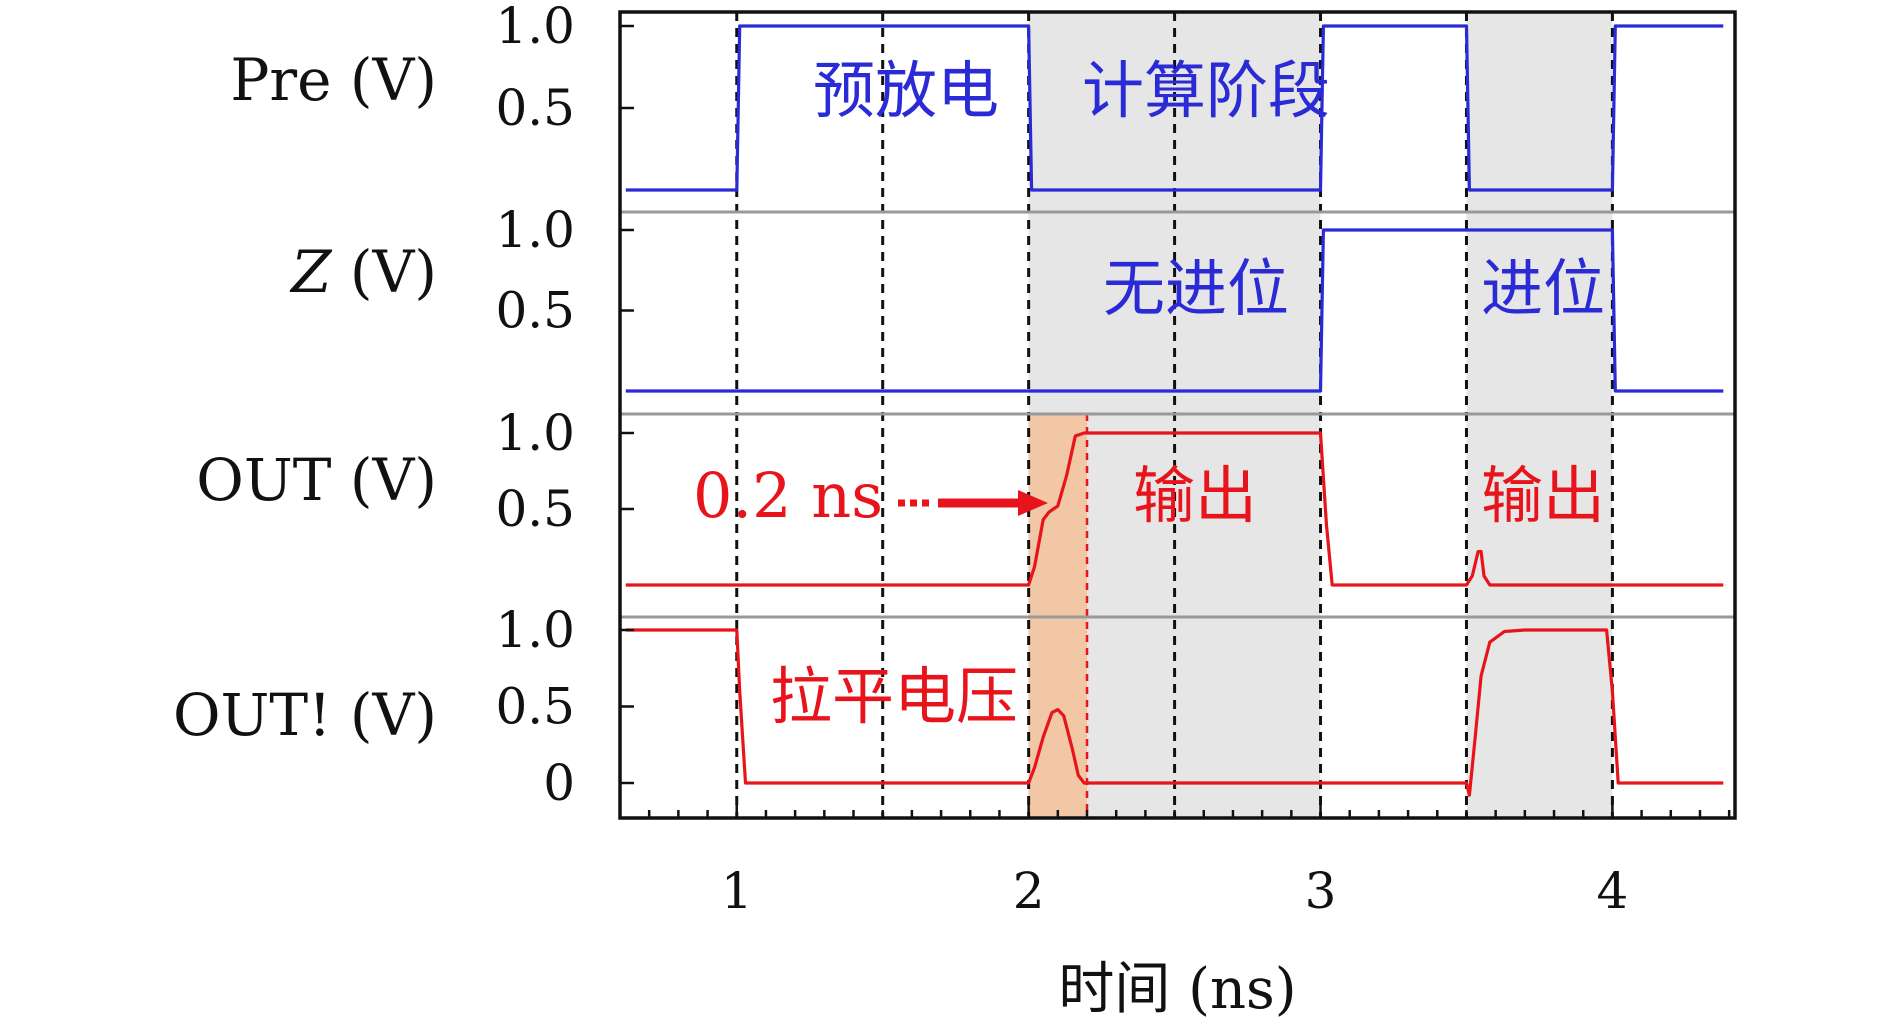 The height and width of the screenshot is (1035, 1890). What do you see at coordinates (1195, 495) in the screenshot?
I see `annotation-out-1: 输出` at bounding box center [1195, 495].